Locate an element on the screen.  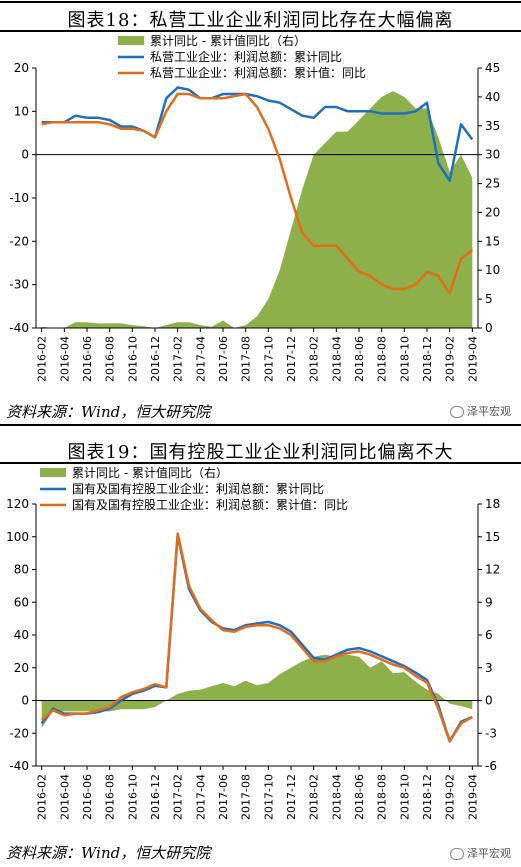
right-tick-label: -3 is located at coordinates (491, 733).